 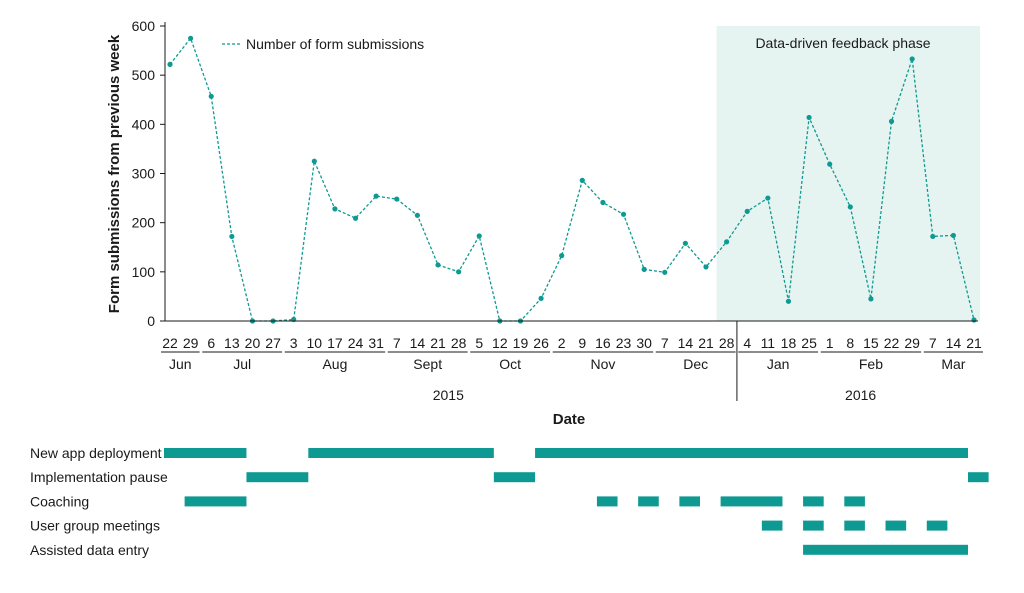 What do you see at coordinates (144, 124) in the screenshot?
I see `y-tick-label: 400` at bounding box center [144, 124].